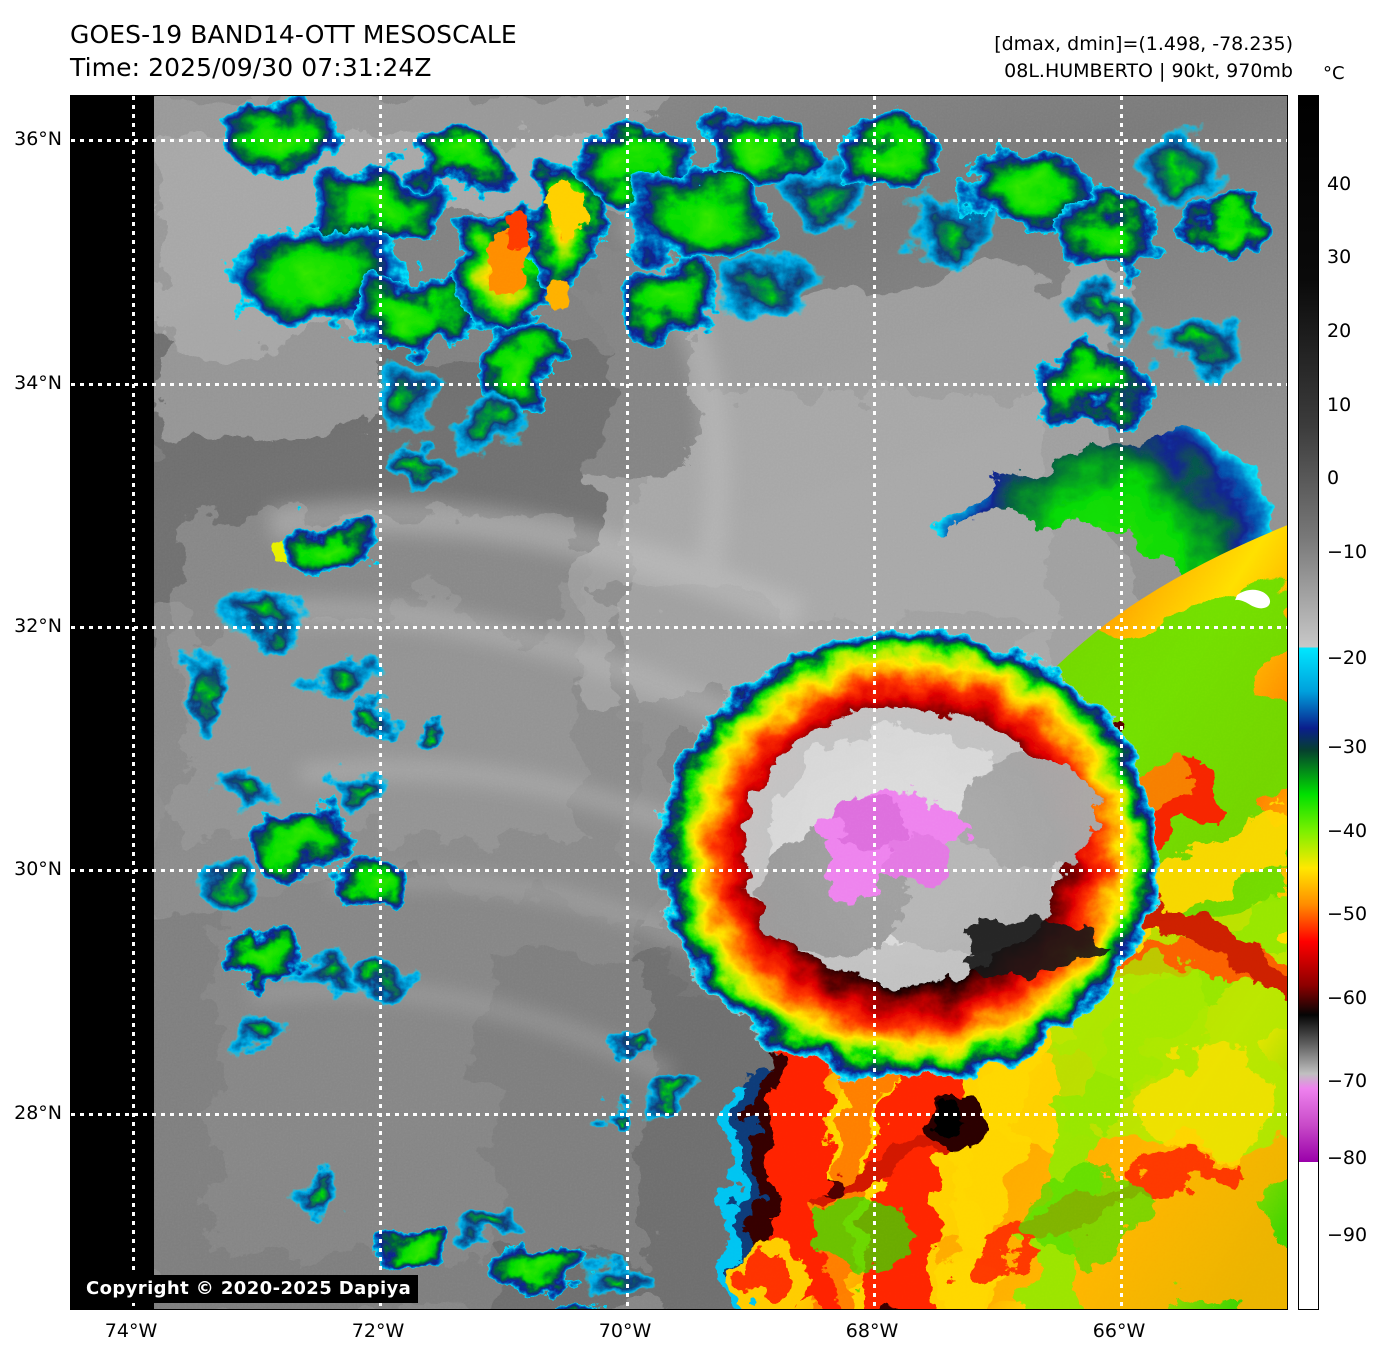 This screenshot has width=1389, height=1359. Describe the element at coordinates (1119, 1331) in the screenshot. I see `lon-tick-66w: 66°W` at that location.